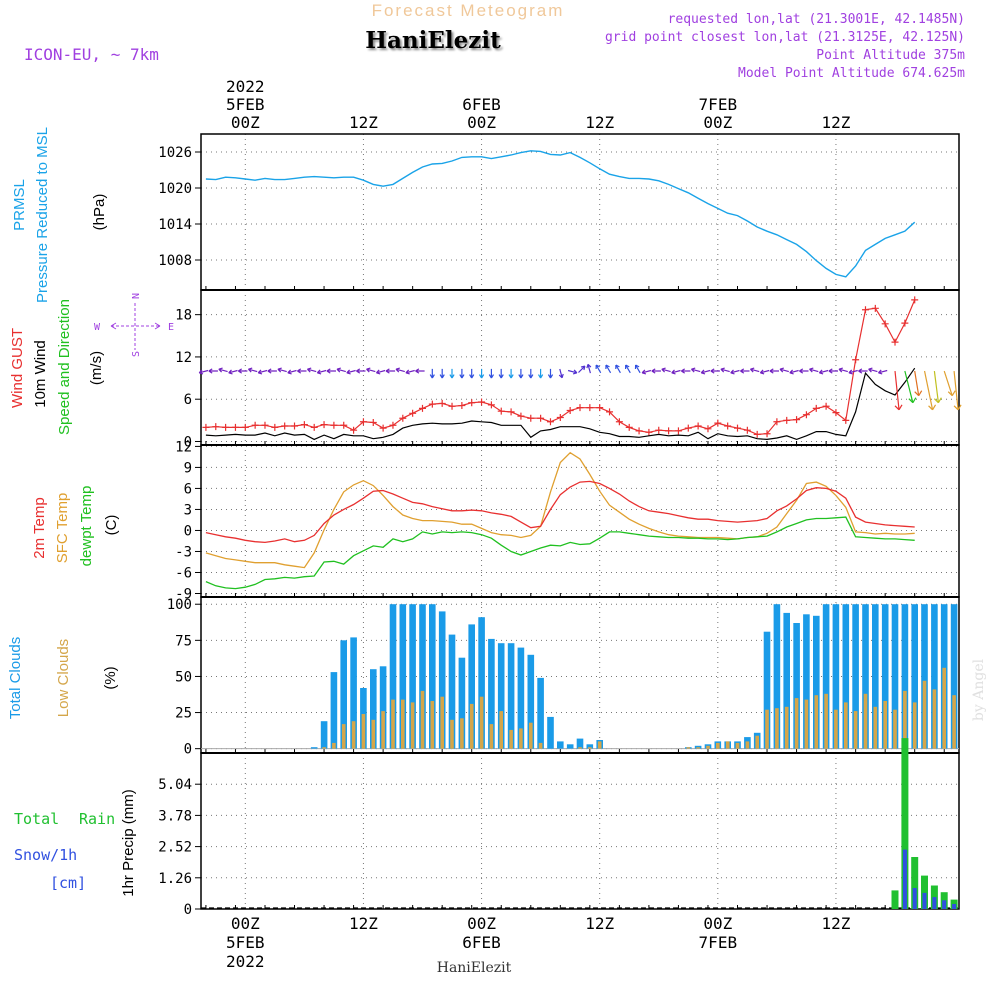 The height and width of the screenshot is (1000, 1000). What do you see at coordinates (481, 104) in the screenshot?
I see `top-date-label: 6FEB` at bounding box center [481, 104].